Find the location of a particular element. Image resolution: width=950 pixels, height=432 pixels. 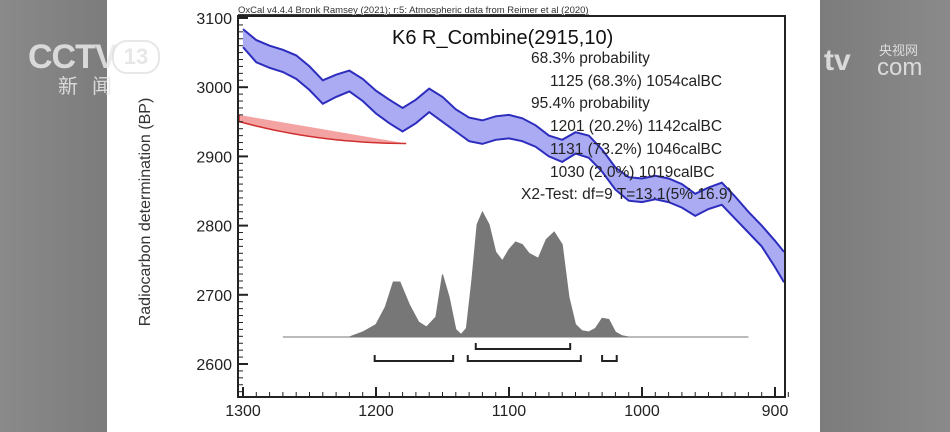

radiocarbon-distribution is located at coordinates (322, 129).